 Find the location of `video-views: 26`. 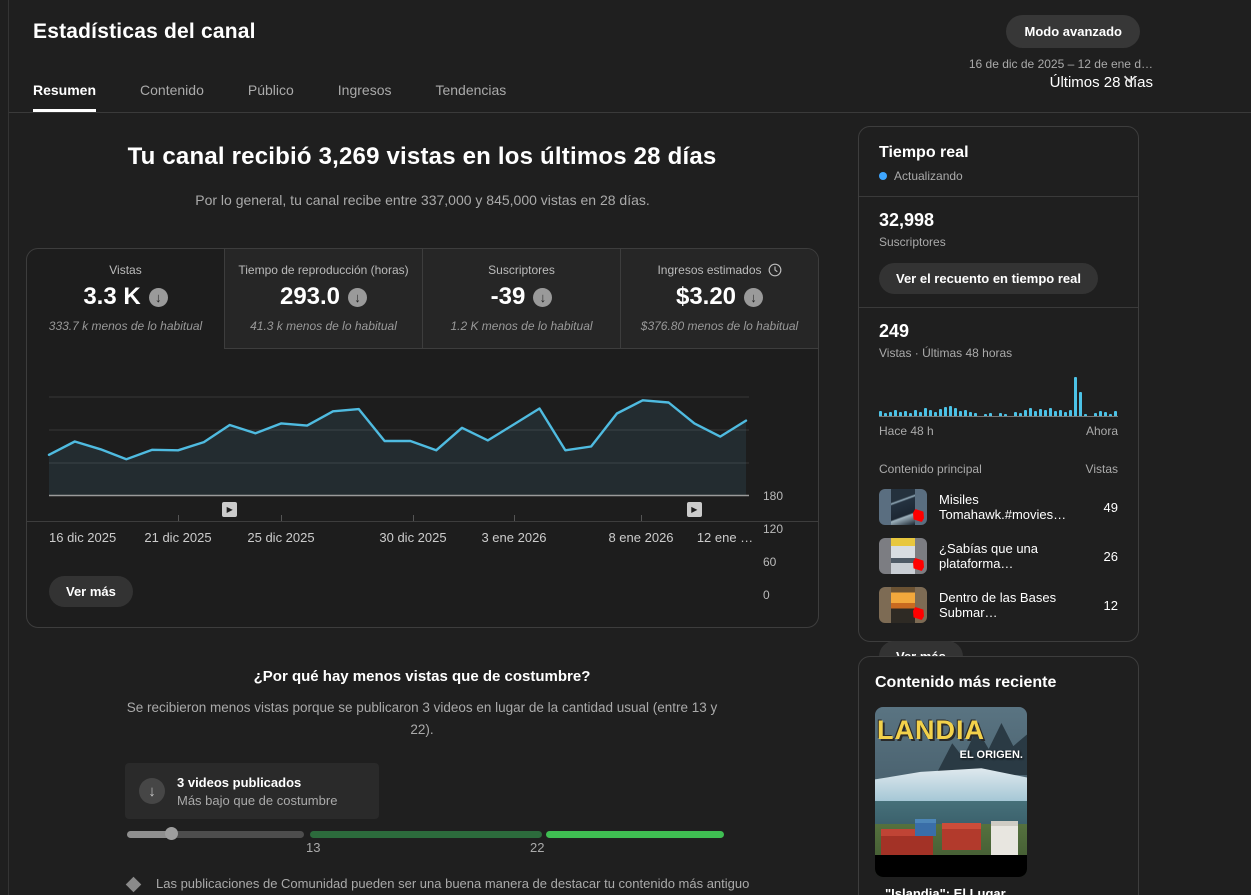

video-views: 26 is located at coordinates (1110, 556).